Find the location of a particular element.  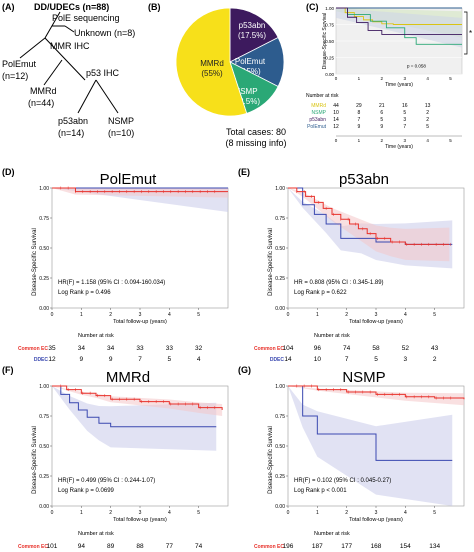

km-risk-value-common: 101 is located at coordinates (52, 546).